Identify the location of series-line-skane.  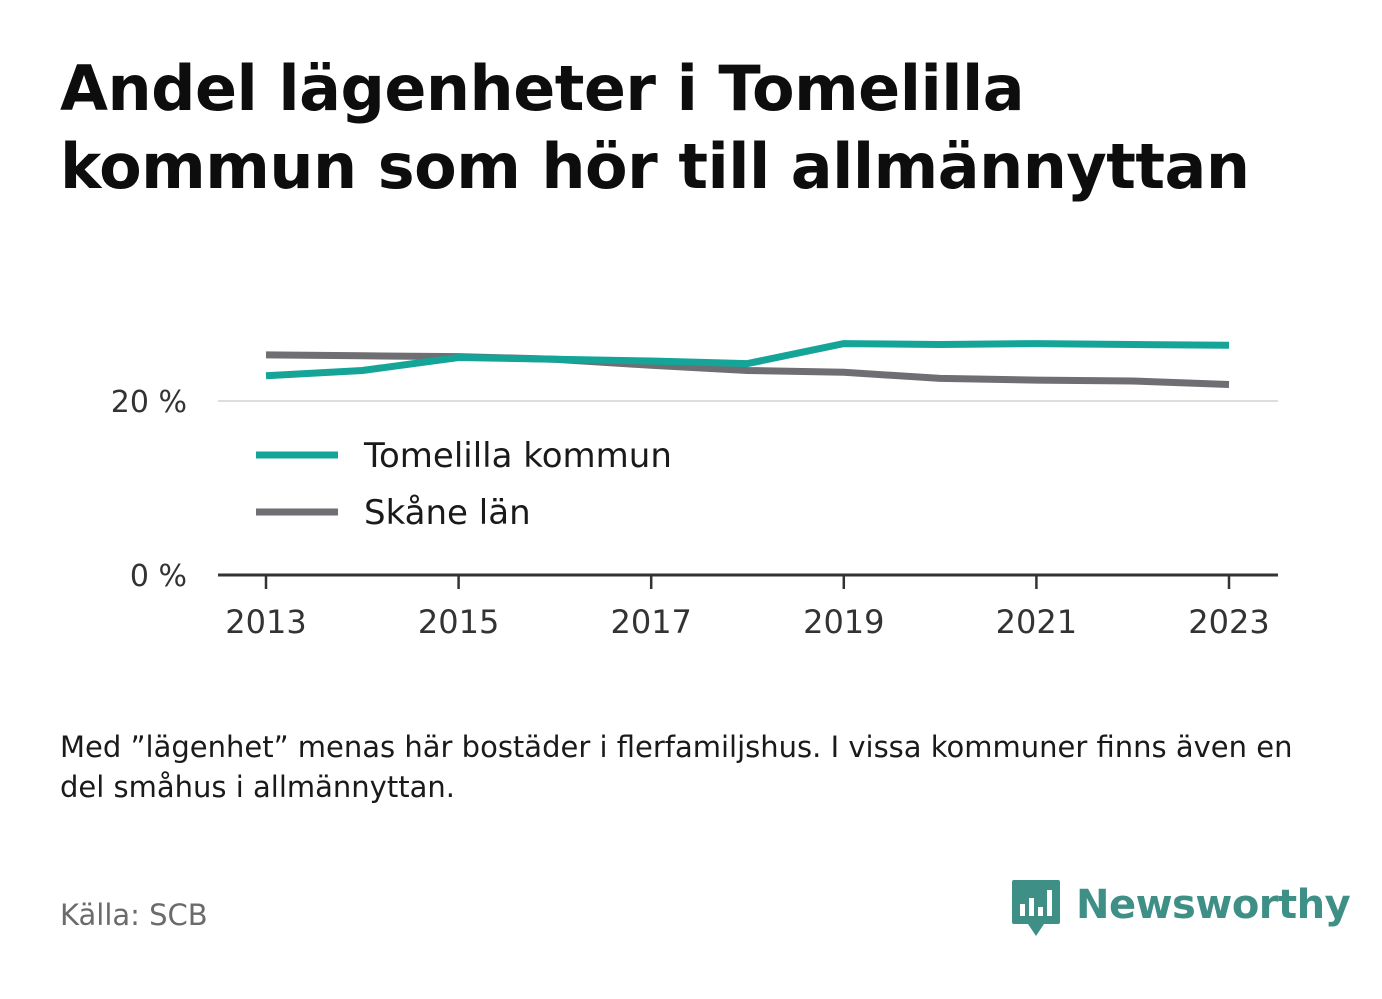
(747, 369).